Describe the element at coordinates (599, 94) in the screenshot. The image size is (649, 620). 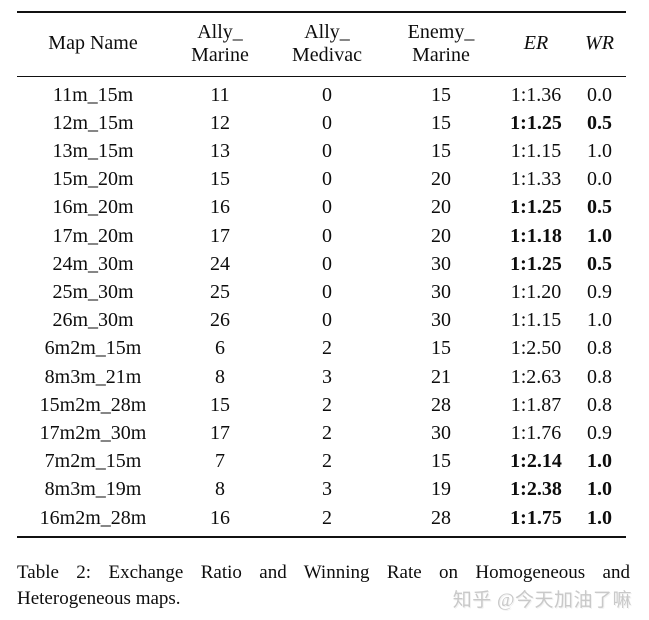
I see `cell-wr: 0.0` at that location.